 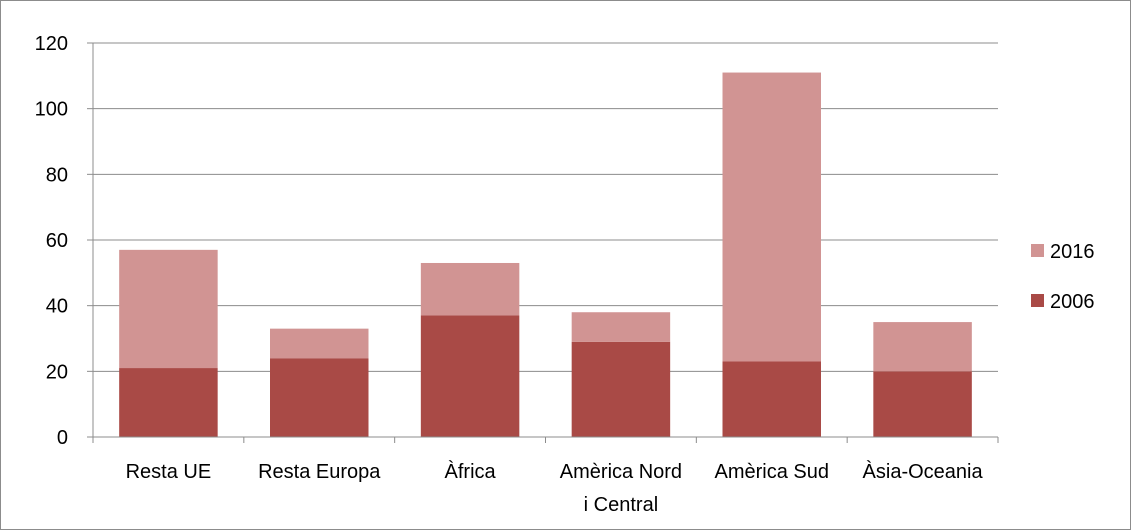 I want to click on legend-swatch-2016, so click(x=1037, y=250).